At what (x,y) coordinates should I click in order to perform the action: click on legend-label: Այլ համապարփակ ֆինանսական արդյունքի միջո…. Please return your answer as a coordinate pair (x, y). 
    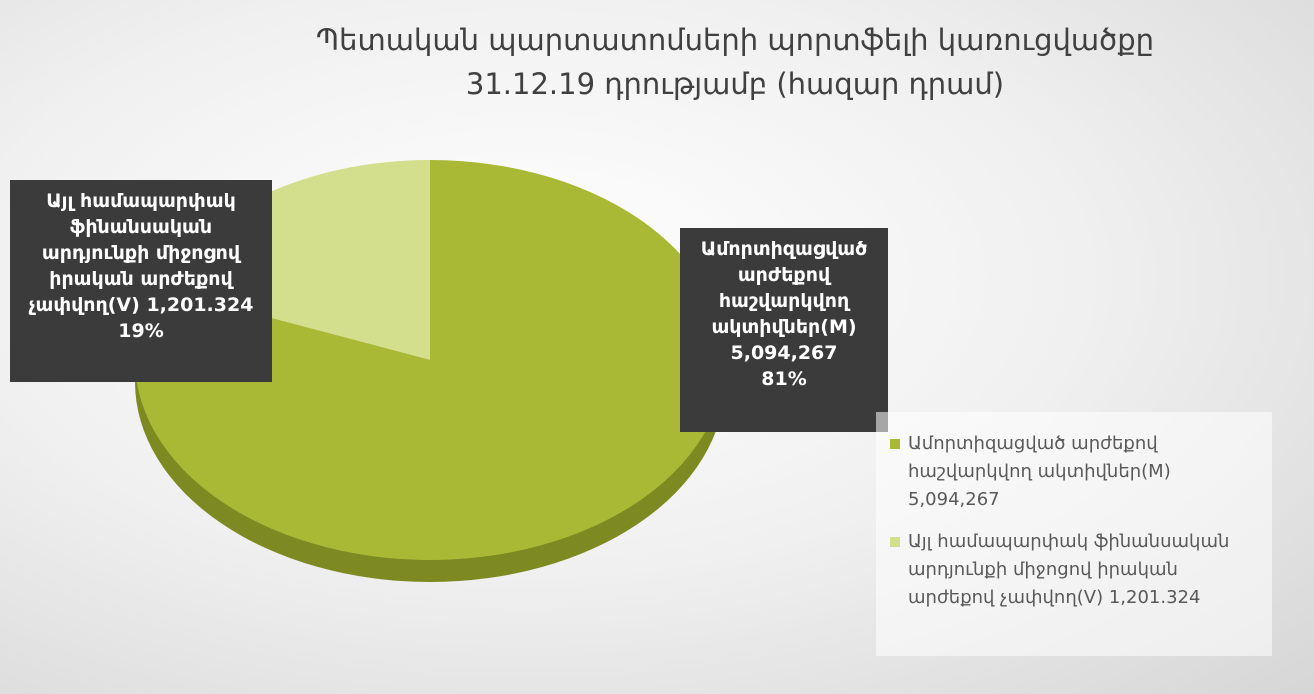
    Looking at the image, I should click on (1069, 569).